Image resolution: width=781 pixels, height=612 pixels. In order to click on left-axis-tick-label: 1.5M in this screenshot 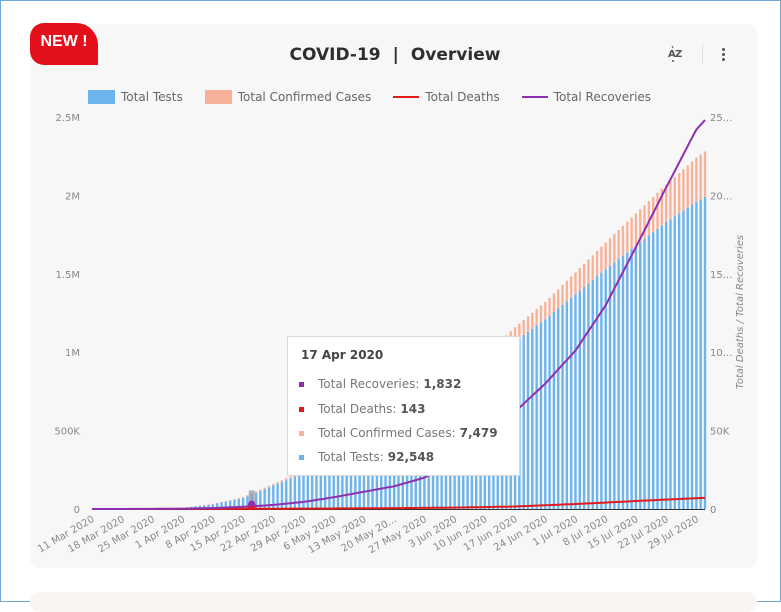, I will do `click(67, 275)`.